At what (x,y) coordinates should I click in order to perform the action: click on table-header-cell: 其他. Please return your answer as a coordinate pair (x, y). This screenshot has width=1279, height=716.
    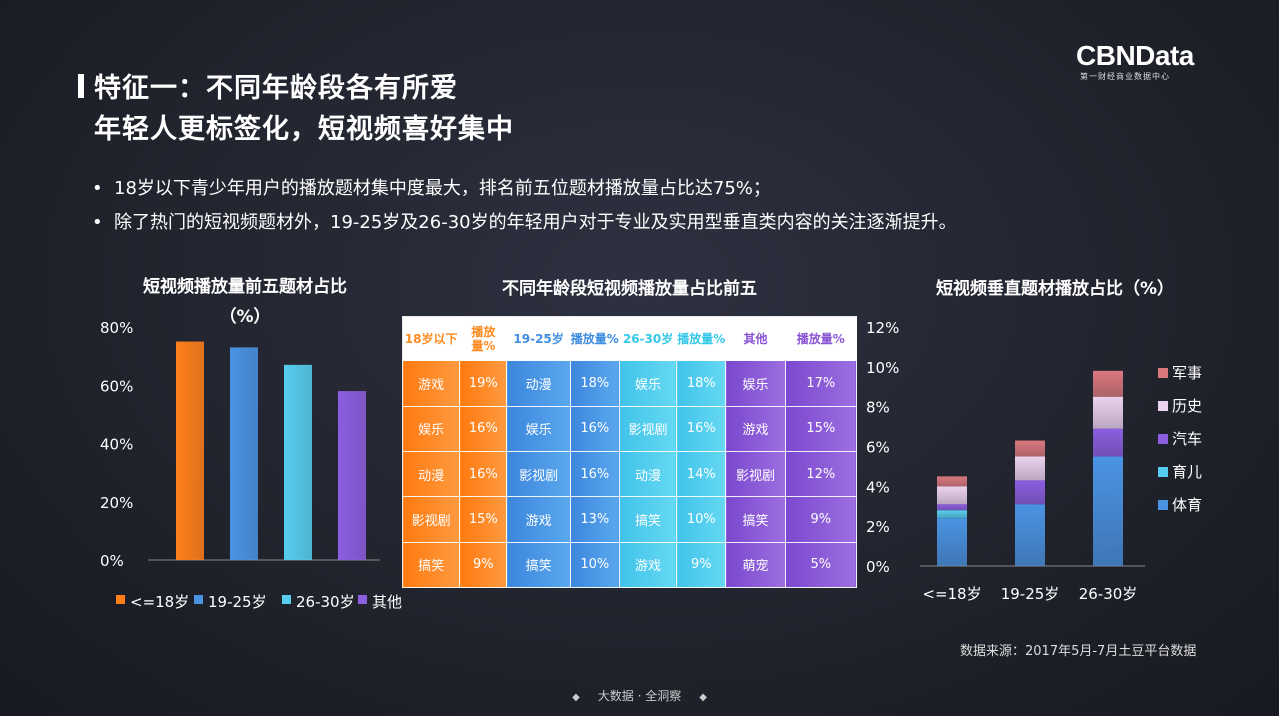
    Looking at the image, I should click on (755, 338).